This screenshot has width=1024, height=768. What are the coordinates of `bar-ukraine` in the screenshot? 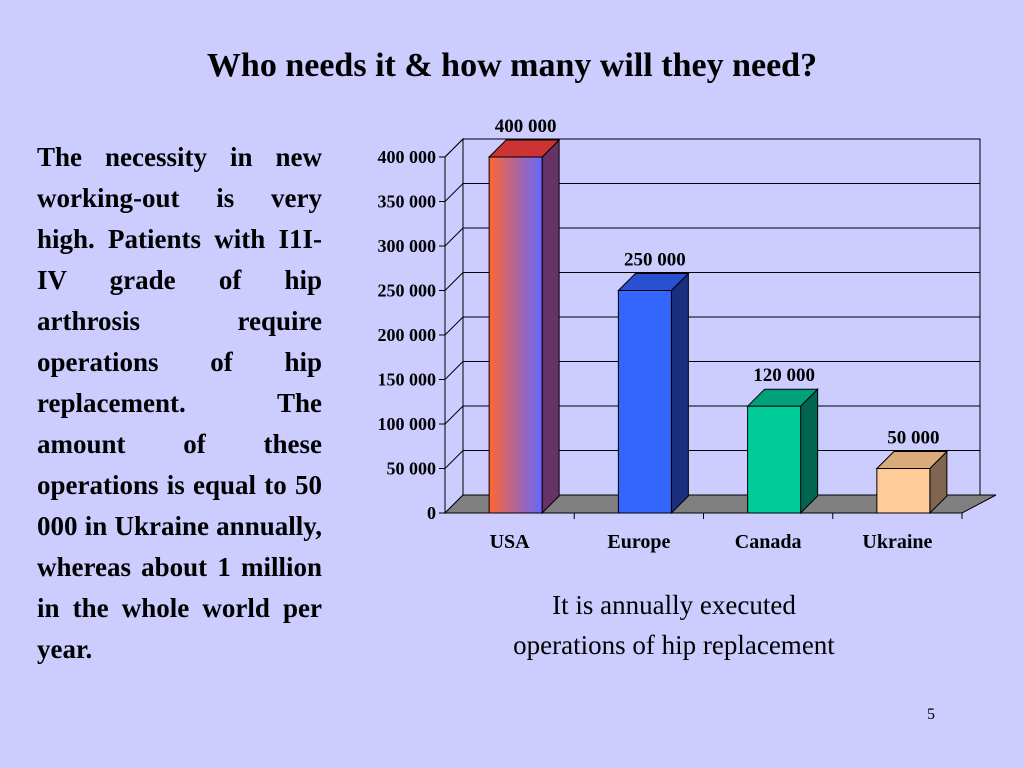 It's located at (903, 491).